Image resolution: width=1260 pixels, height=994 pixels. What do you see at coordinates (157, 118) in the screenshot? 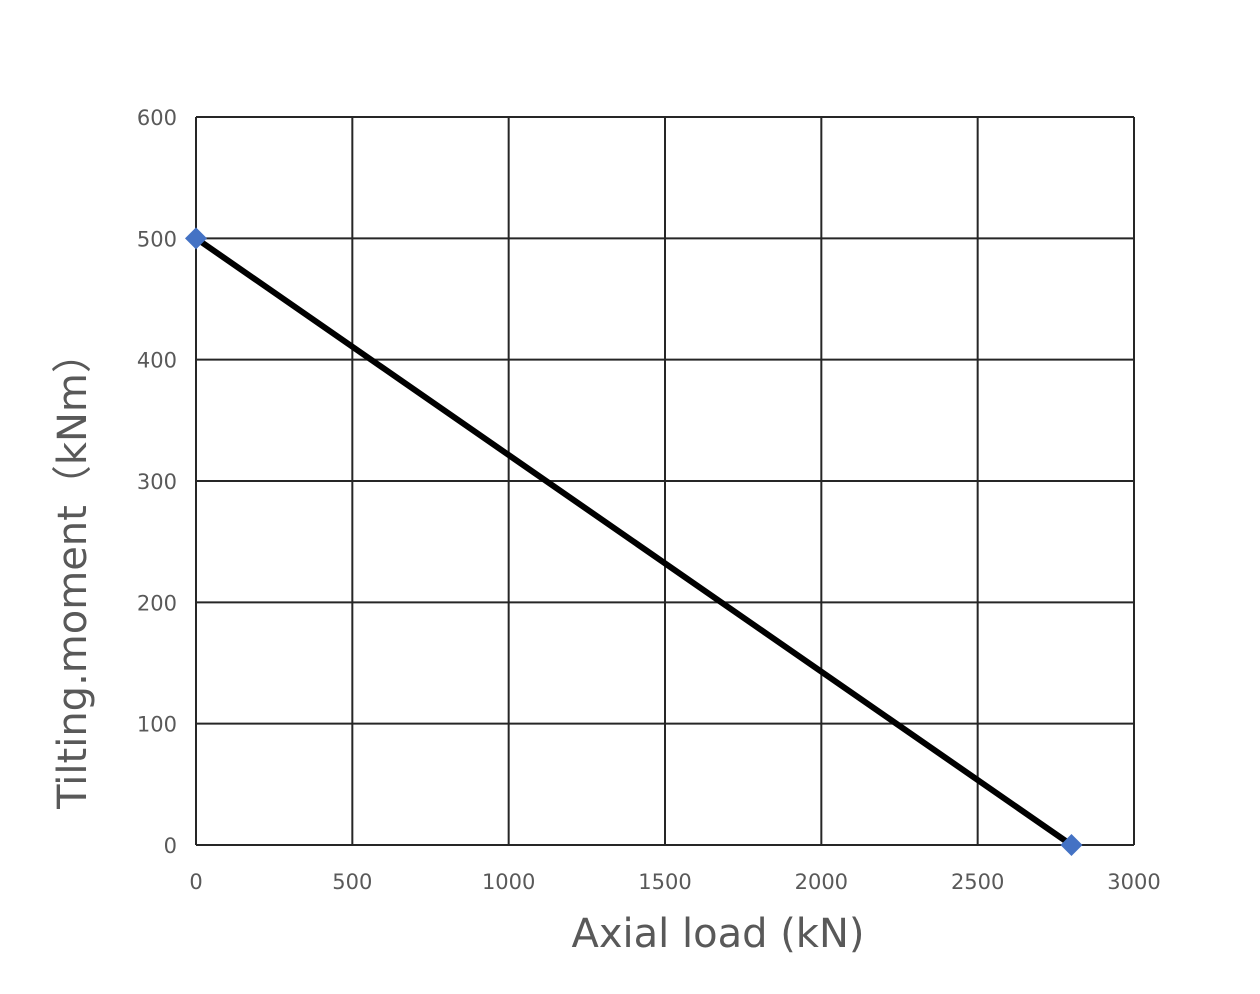
I see `y-tick-label: 600` at bounding box center [157, 118].